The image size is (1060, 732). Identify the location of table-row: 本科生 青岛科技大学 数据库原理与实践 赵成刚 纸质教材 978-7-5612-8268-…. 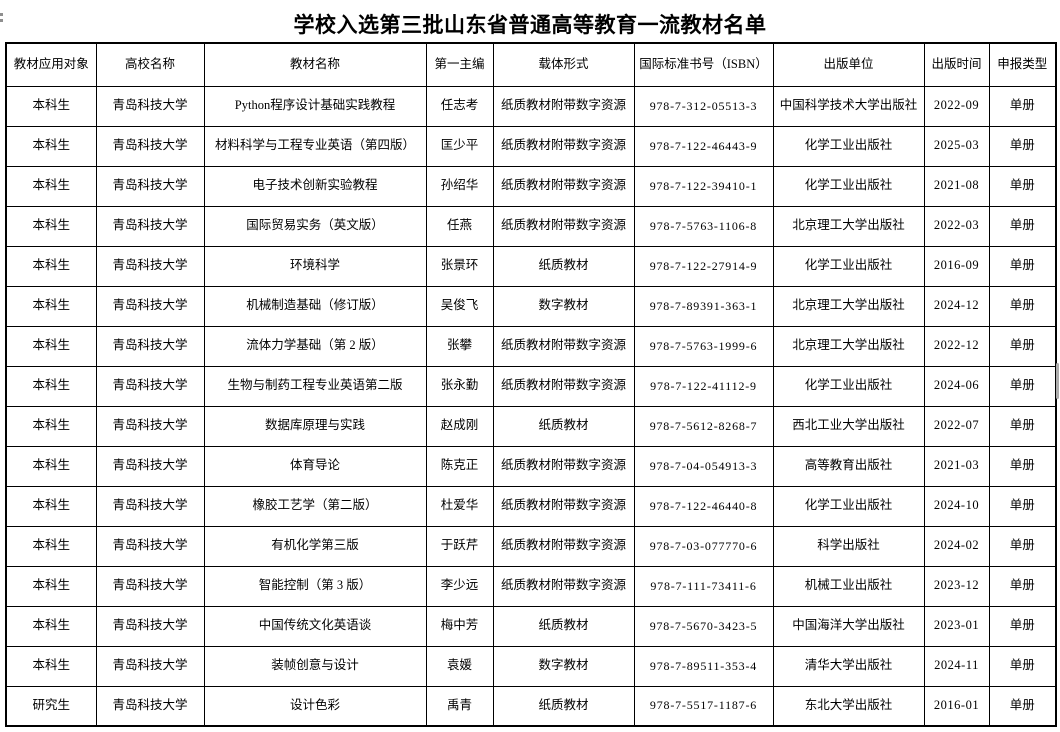
(531, 426).